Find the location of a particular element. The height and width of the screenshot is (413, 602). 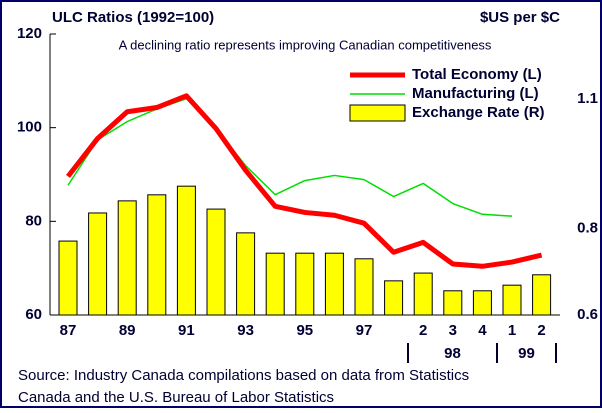

x-tick-label: 93 is located at coordinates (245, 330).